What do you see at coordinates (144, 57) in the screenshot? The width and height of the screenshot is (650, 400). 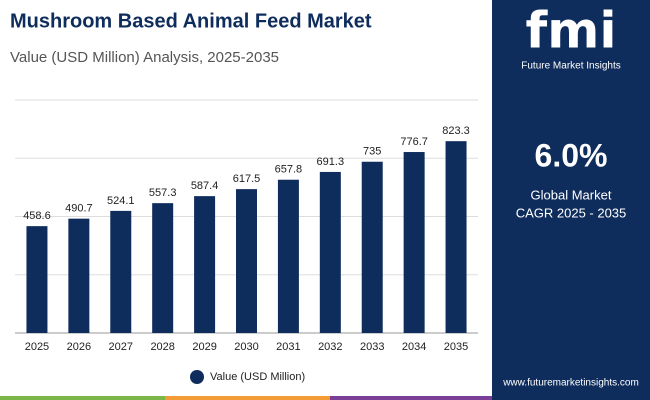 I see `chart-subtitle: Value (USD Million) Analysis, 2025-2035` at bounding box center [144, 57].